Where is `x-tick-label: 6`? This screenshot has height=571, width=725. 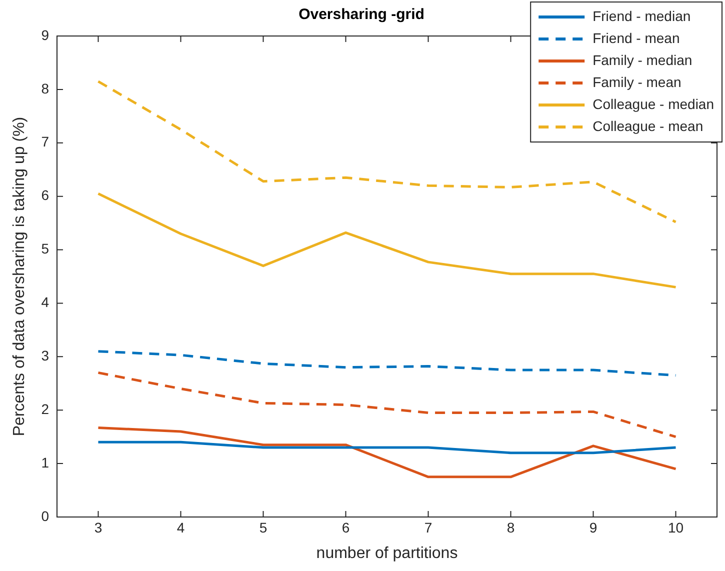
x-tick-label: 6 is located at coordinates (346, 527).